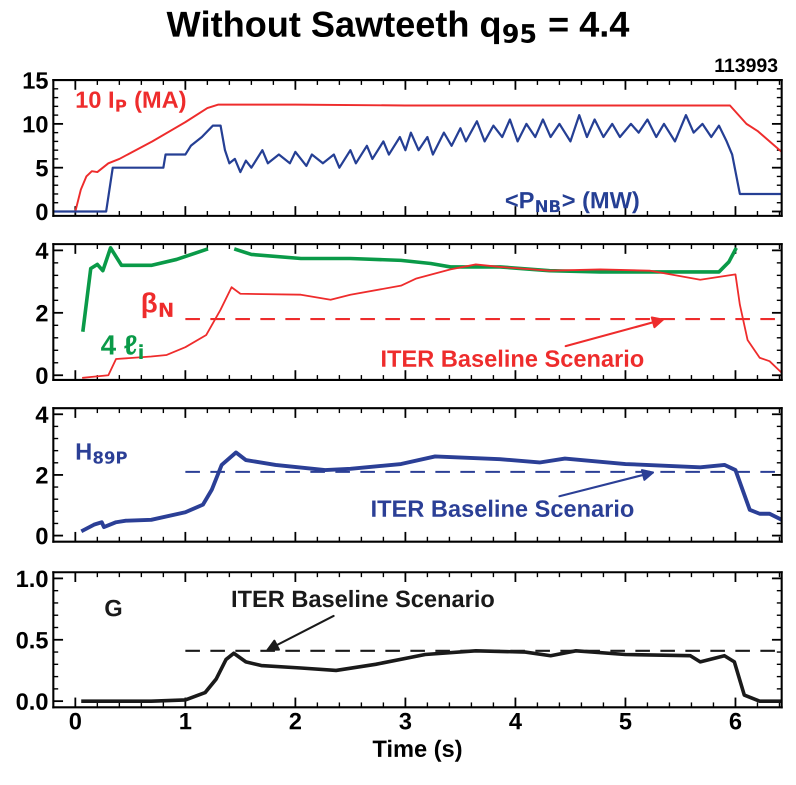  Describe the element at coordinates (122, 347) in the screenshot. I see `series-label: 4 ℓ$_{i}$` at that location.